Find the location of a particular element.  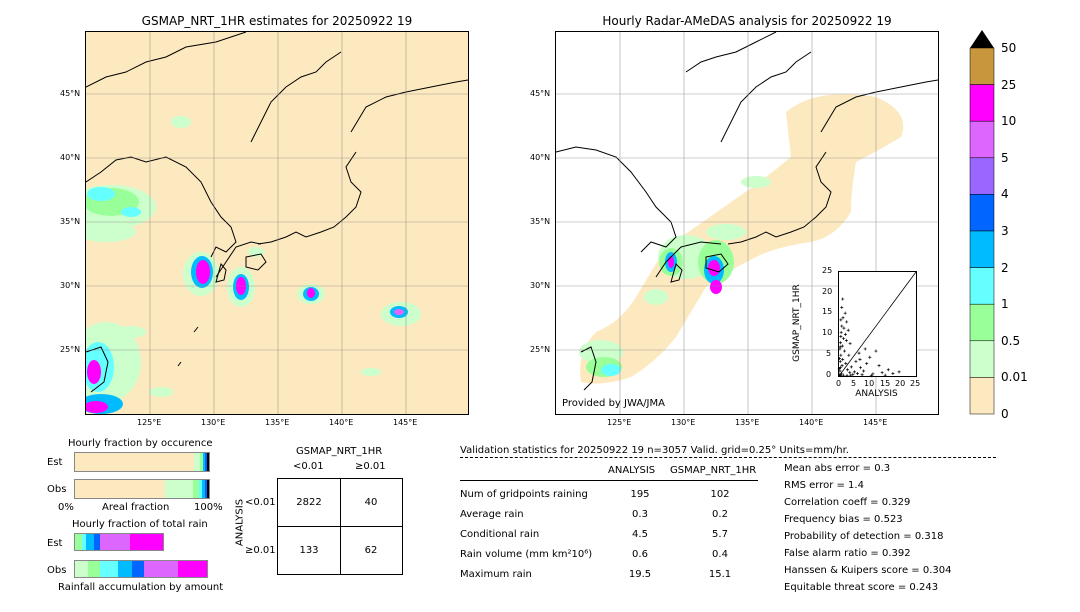

validation-row-gsmap: 0.4 is located at coordinates (720, 554).